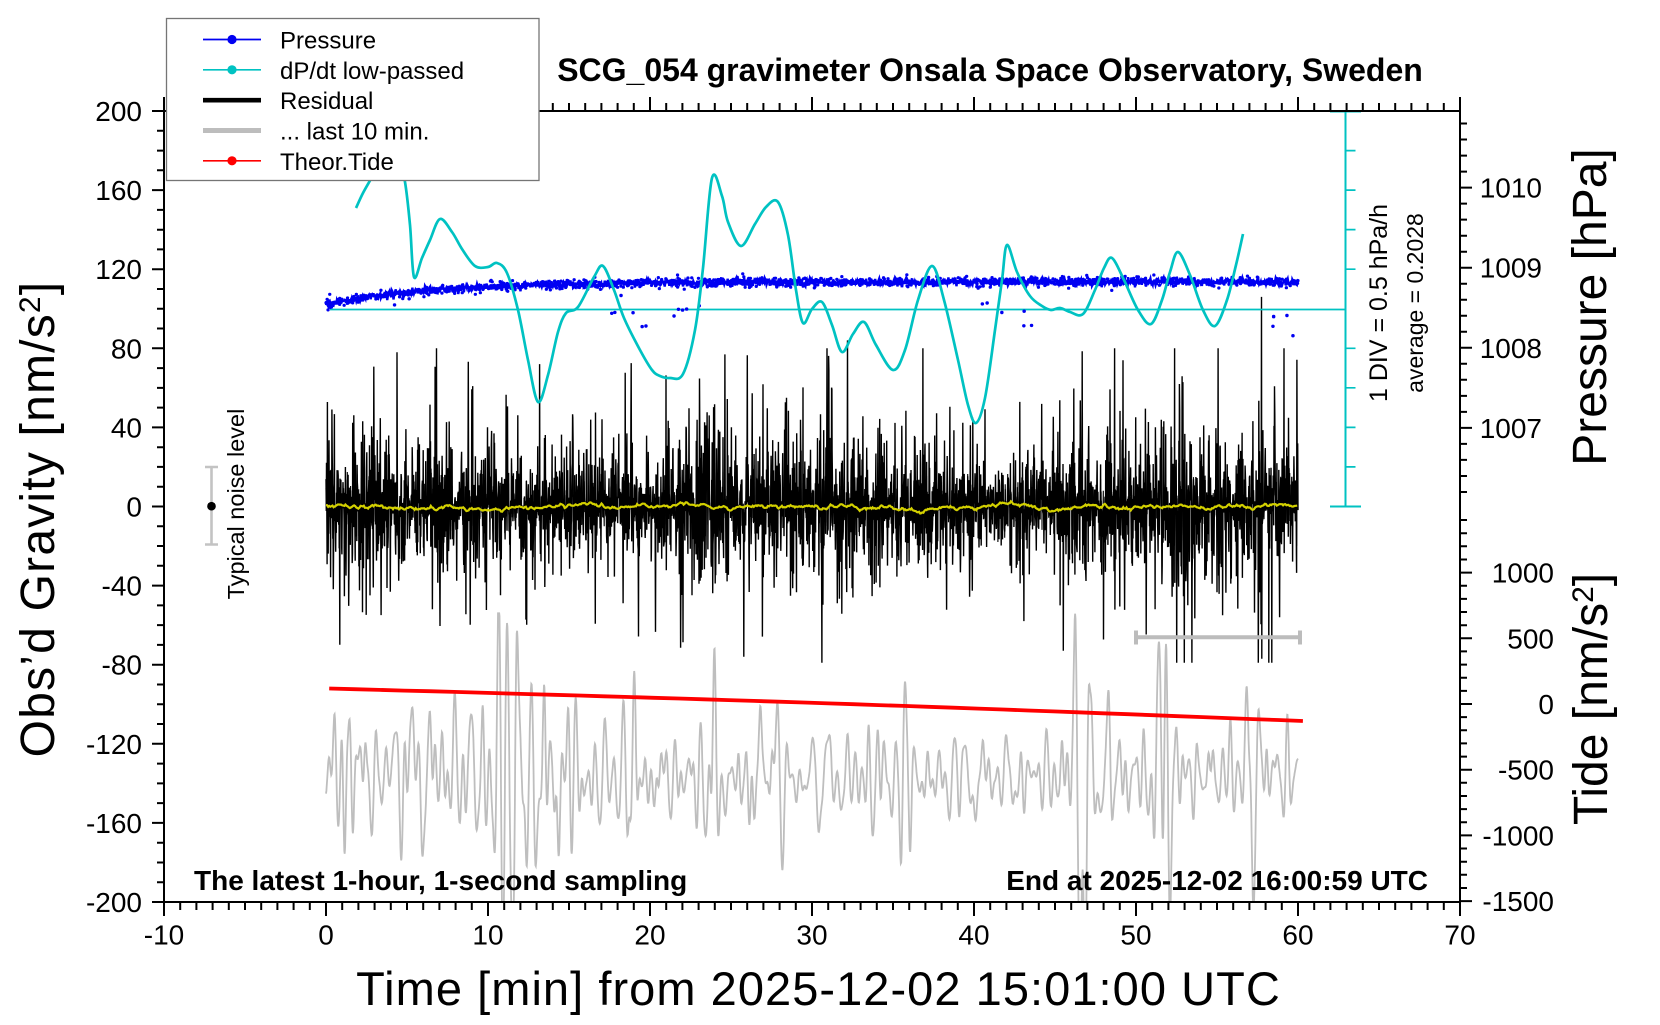  Describe the element at coordinates (114, 744) in the screenshot. I see `svg-text: -120` at that location.